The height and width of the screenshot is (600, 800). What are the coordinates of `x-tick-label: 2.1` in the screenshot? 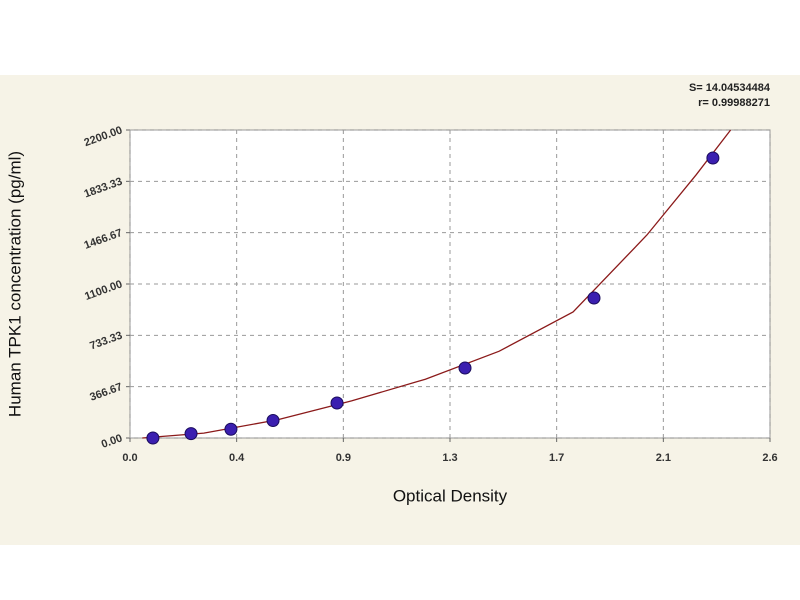 It's located at (663, 458).